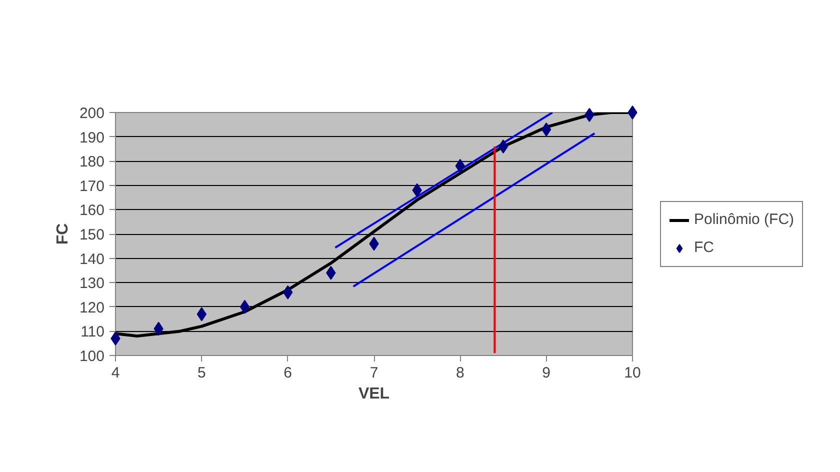 The width and height of the screenshot is (840, 472). Describe the element at coordinates (92, 259) in the screenshot. I see `y-tick-label: 140` at that location.